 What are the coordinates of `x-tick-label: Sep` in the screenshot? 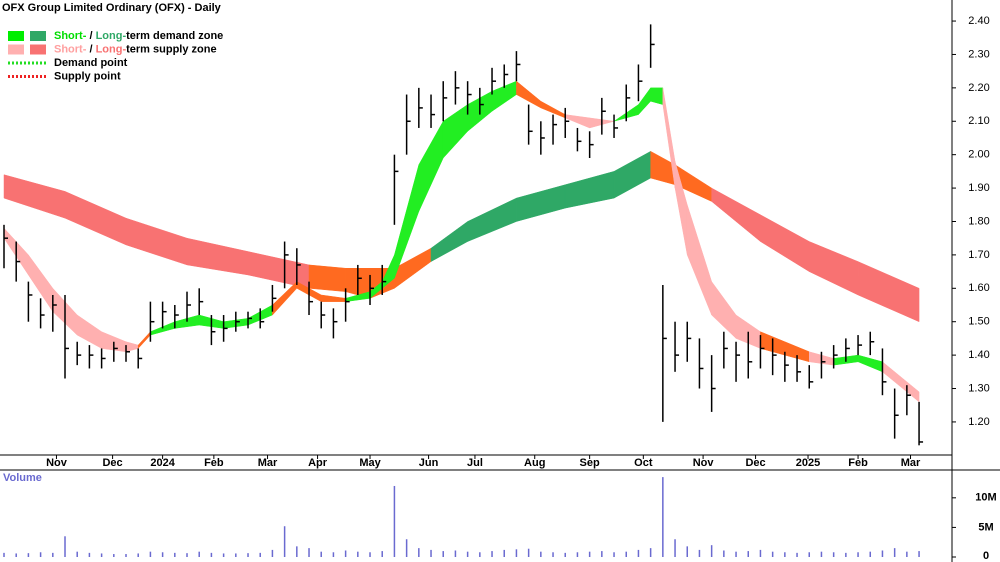 It's located at (590, 463).